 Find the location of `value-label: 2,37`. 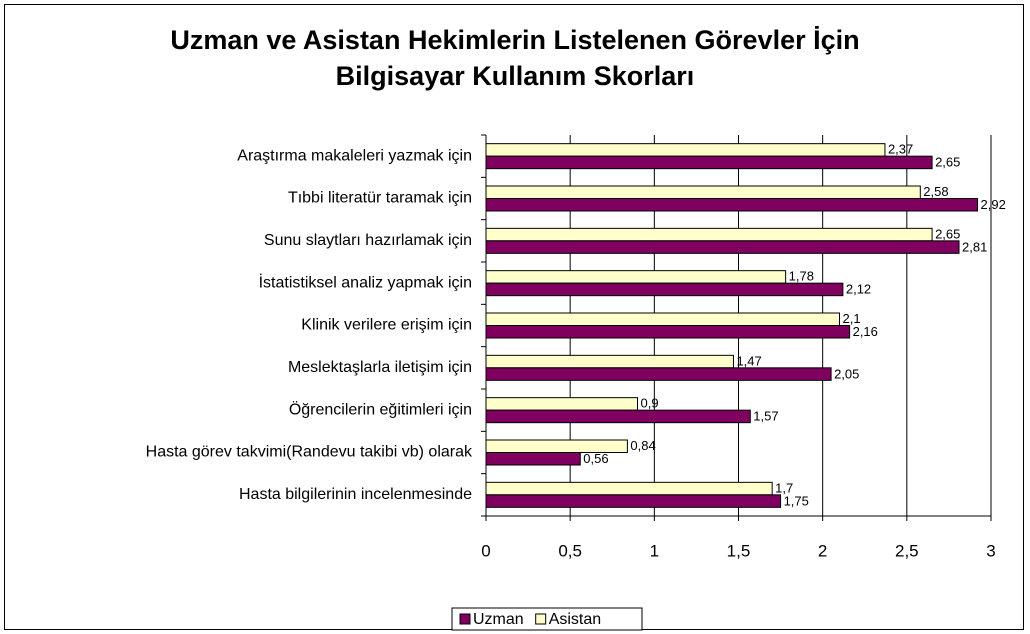

value-label: 2,37 is located at coordinates (900, 149).